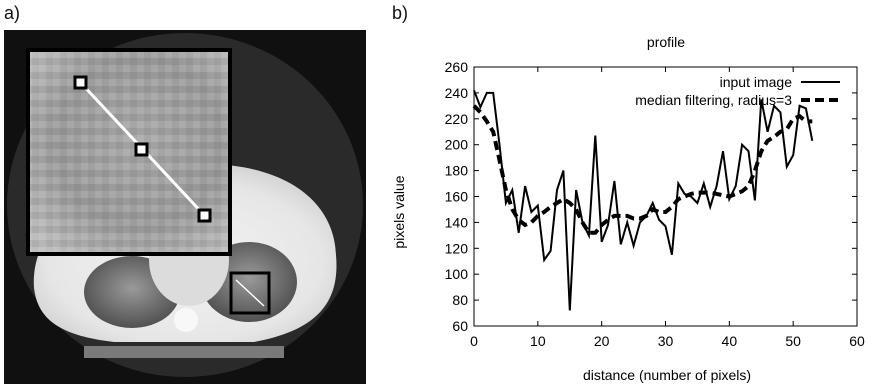  I want to click on ct-roi-box, so click(250, 293).